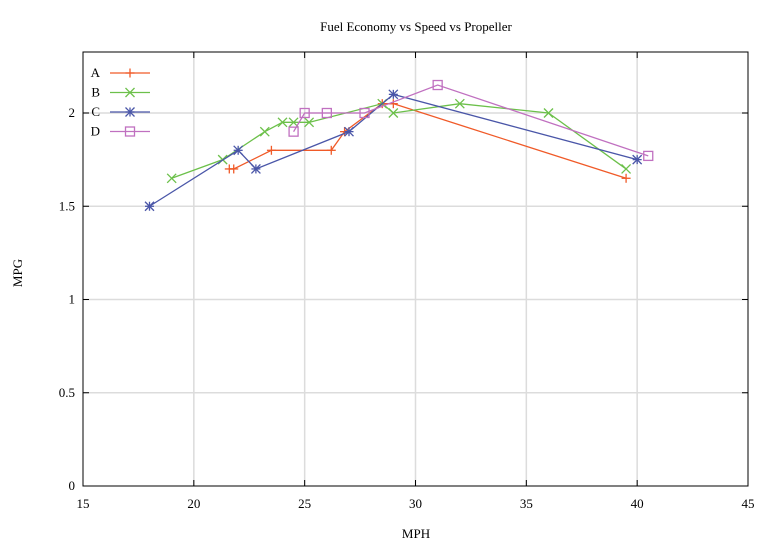 The image size is (776, 550). Describe the element at coordinates (95, 92) in the screenshot. I see `legend-label: B` at that location.